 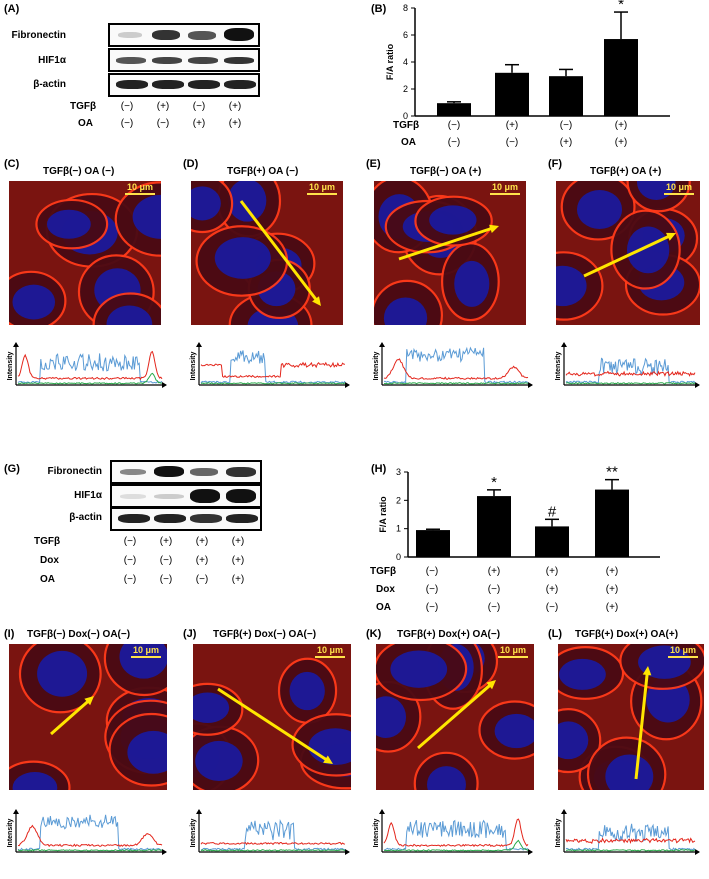 I want to click on micro-title-l: TGFβ(+) Dox(+) OA(+), so click(x=627, y=634).